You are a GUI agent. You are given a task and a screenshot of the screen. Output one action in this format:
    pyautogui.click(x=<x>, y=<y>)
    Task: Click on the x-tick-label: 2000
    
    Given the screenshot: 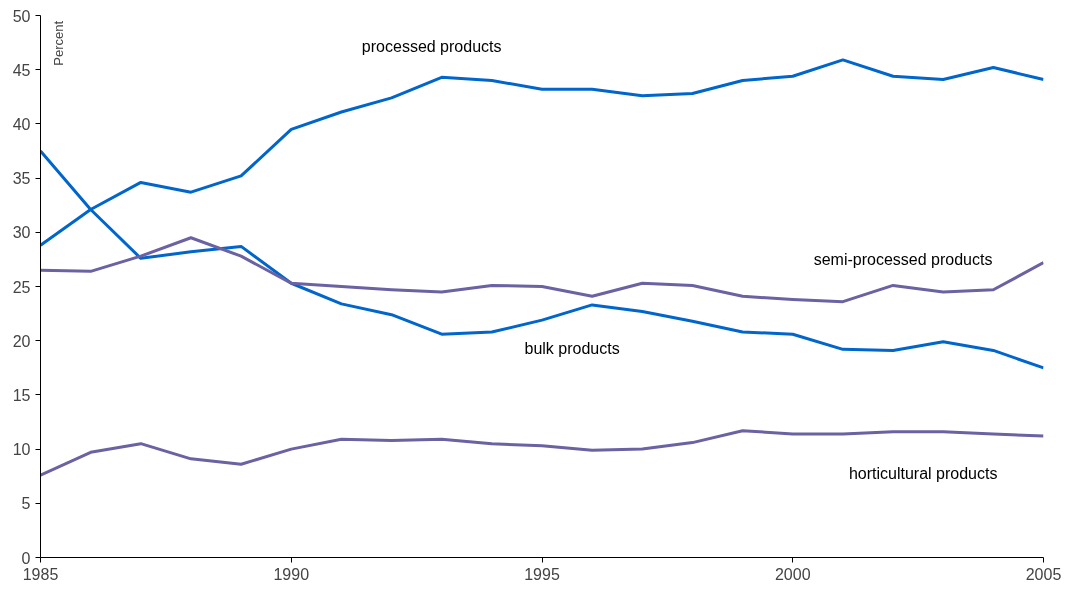 What is the action you would take?
    pyautogui.click(x=792, y=574)
    